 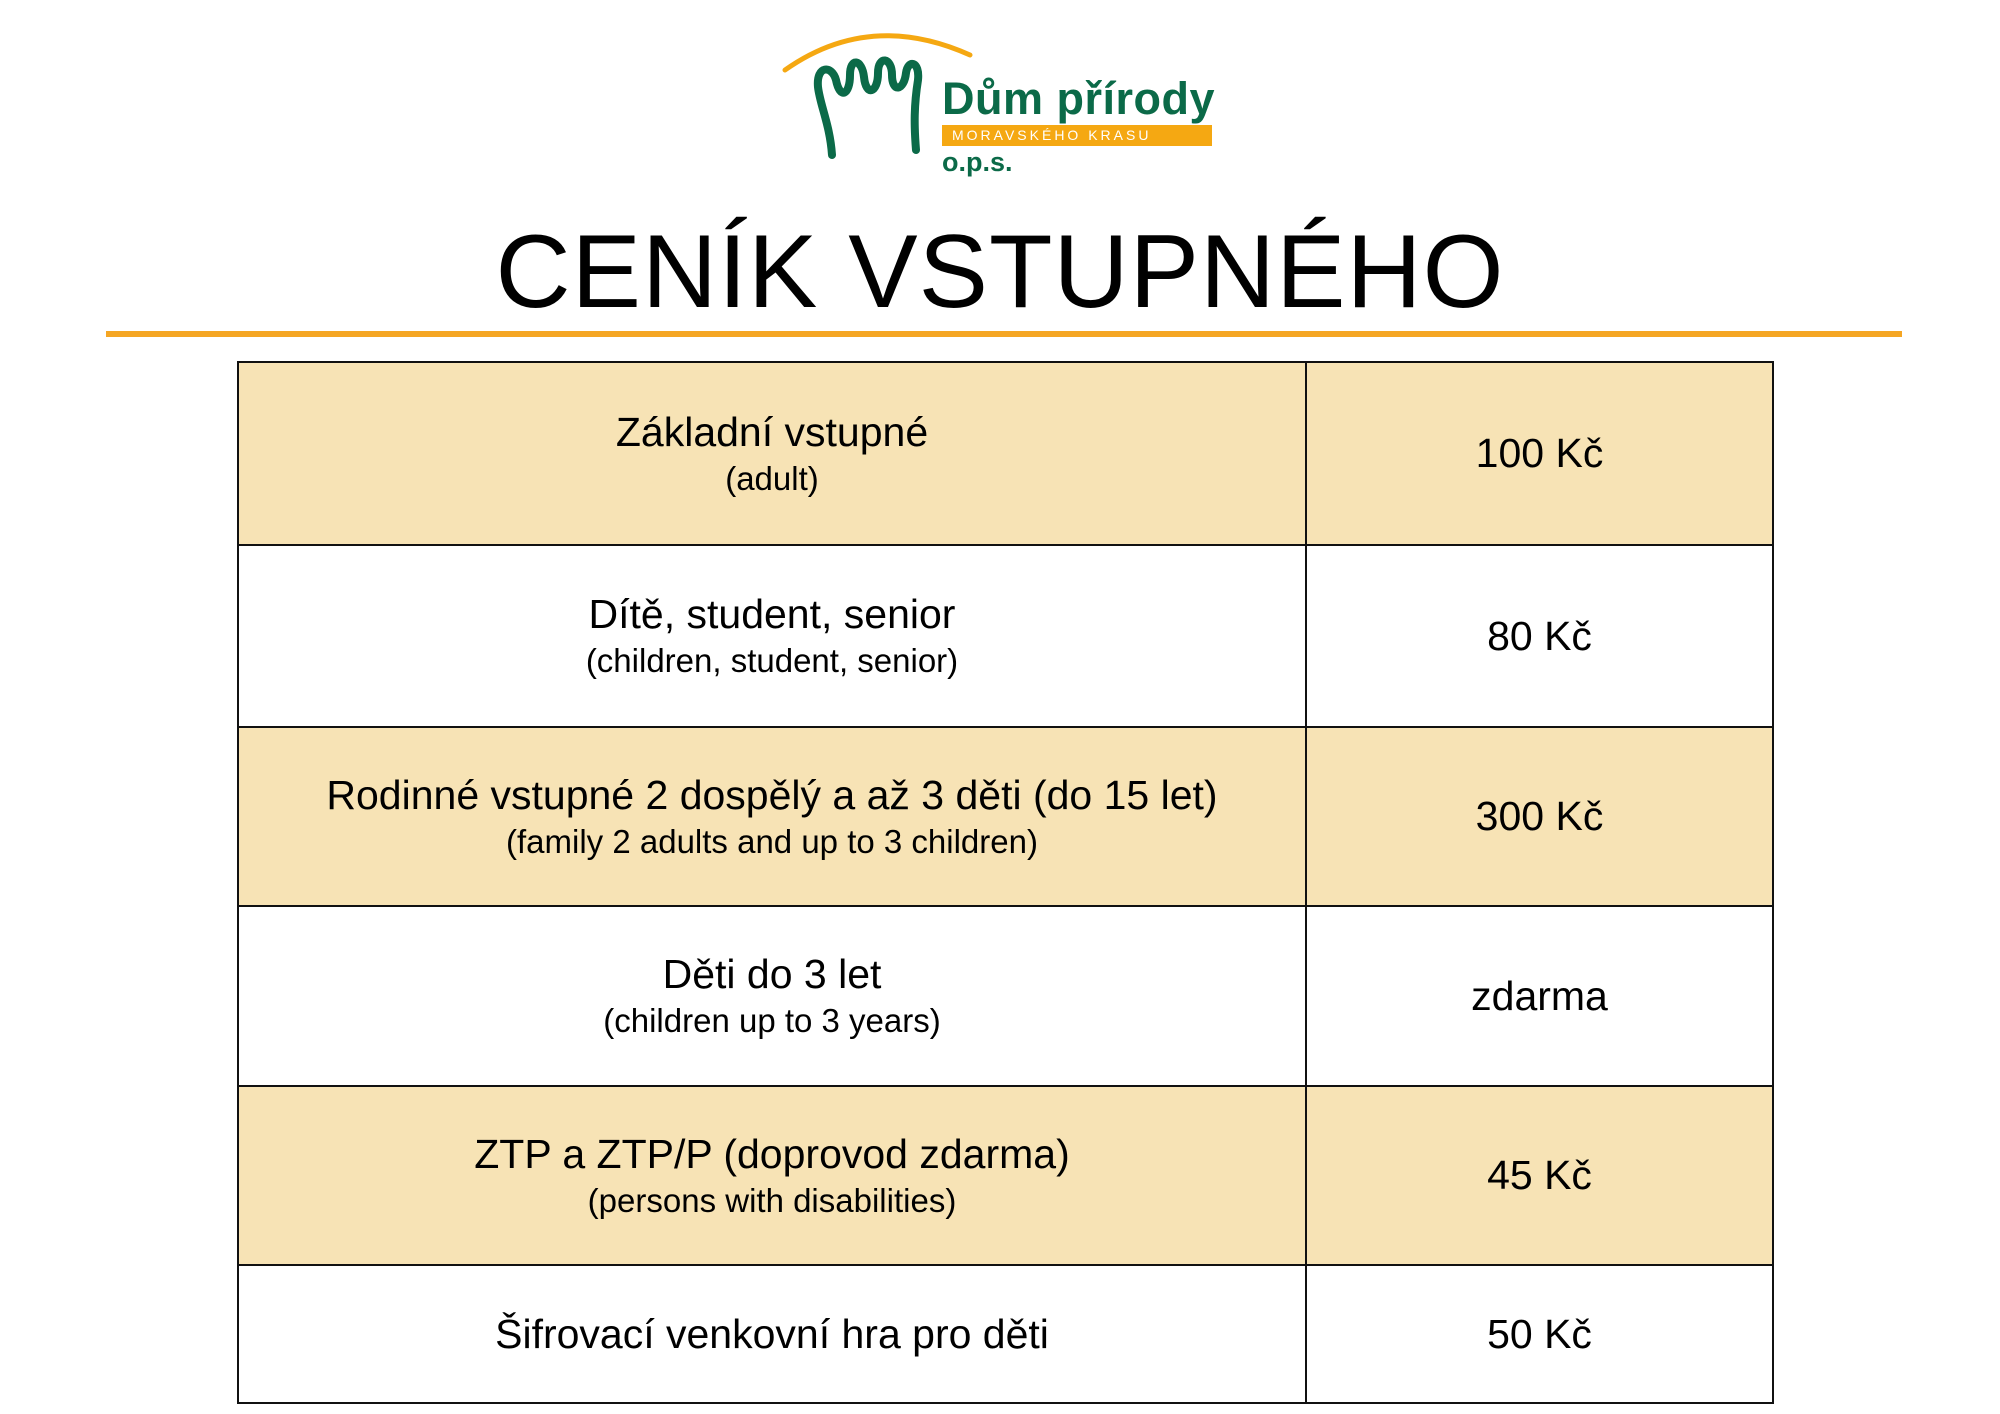 What do you see at coordinates (772, 614) in the screenshot?
I see `price-label: Dítě, student, senior` at bounding box center [772, 614].